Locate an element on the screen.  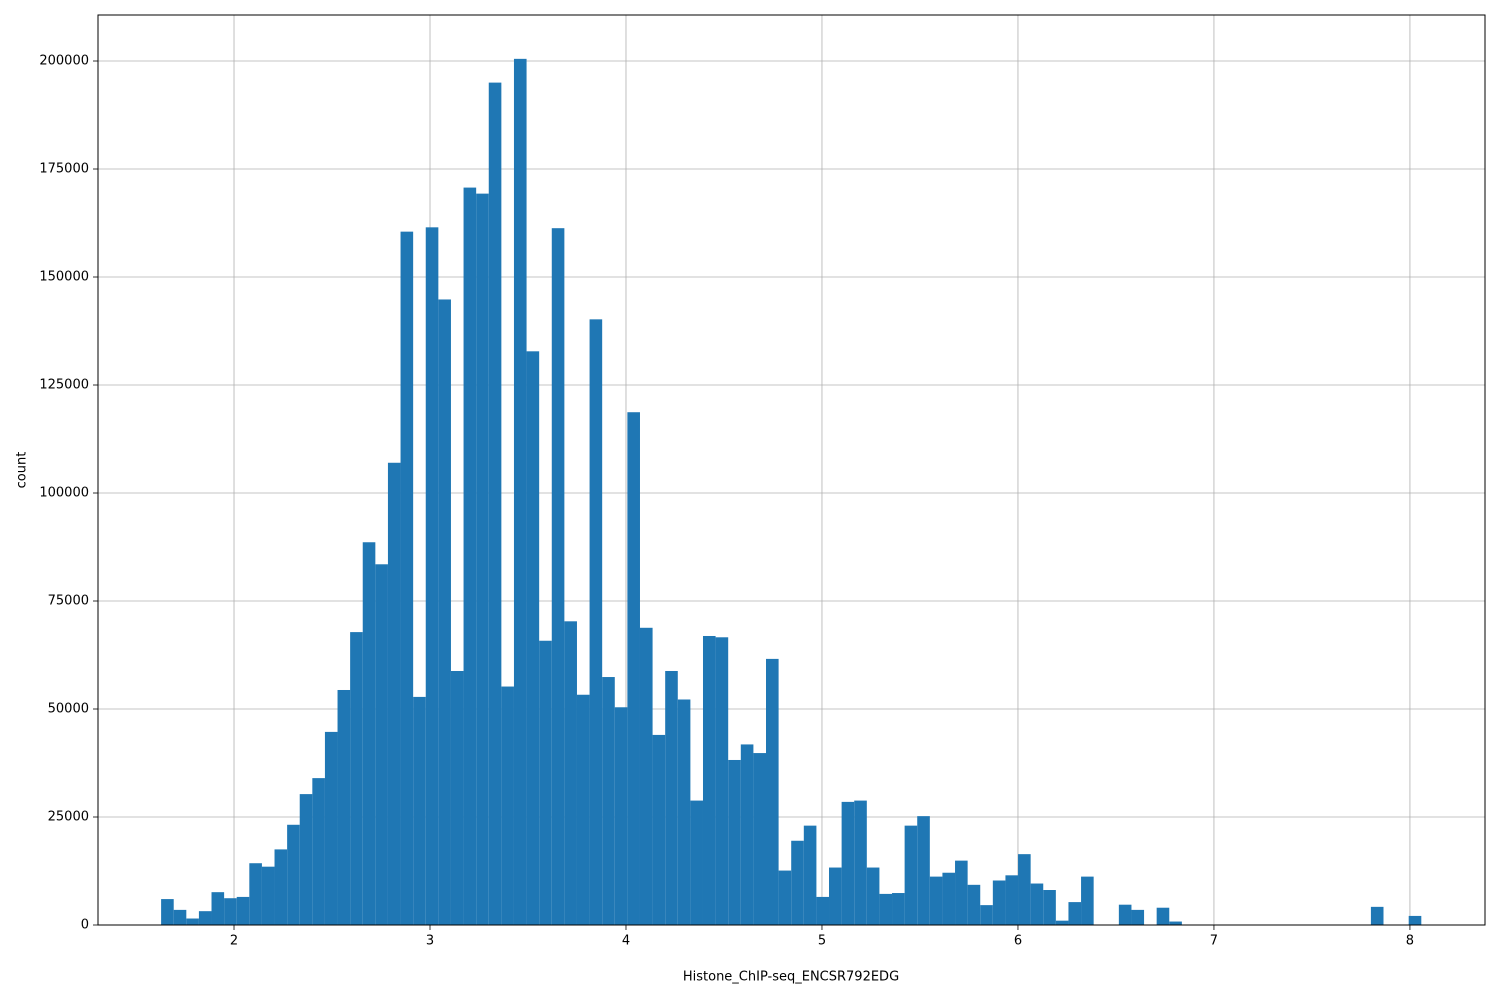
y-axis-label: count is located at coordinates (22, 470).